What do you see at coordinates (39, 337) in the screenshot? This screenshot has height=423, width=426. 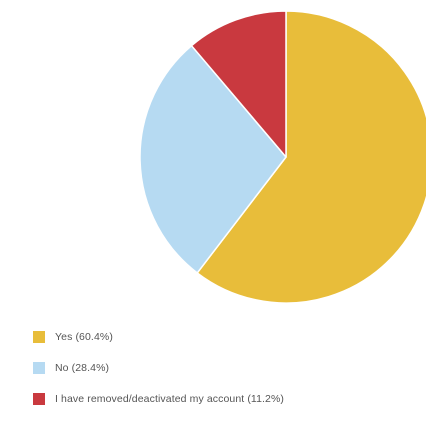 I see `legend-swatch-yes` at bounding box center [39, 337].